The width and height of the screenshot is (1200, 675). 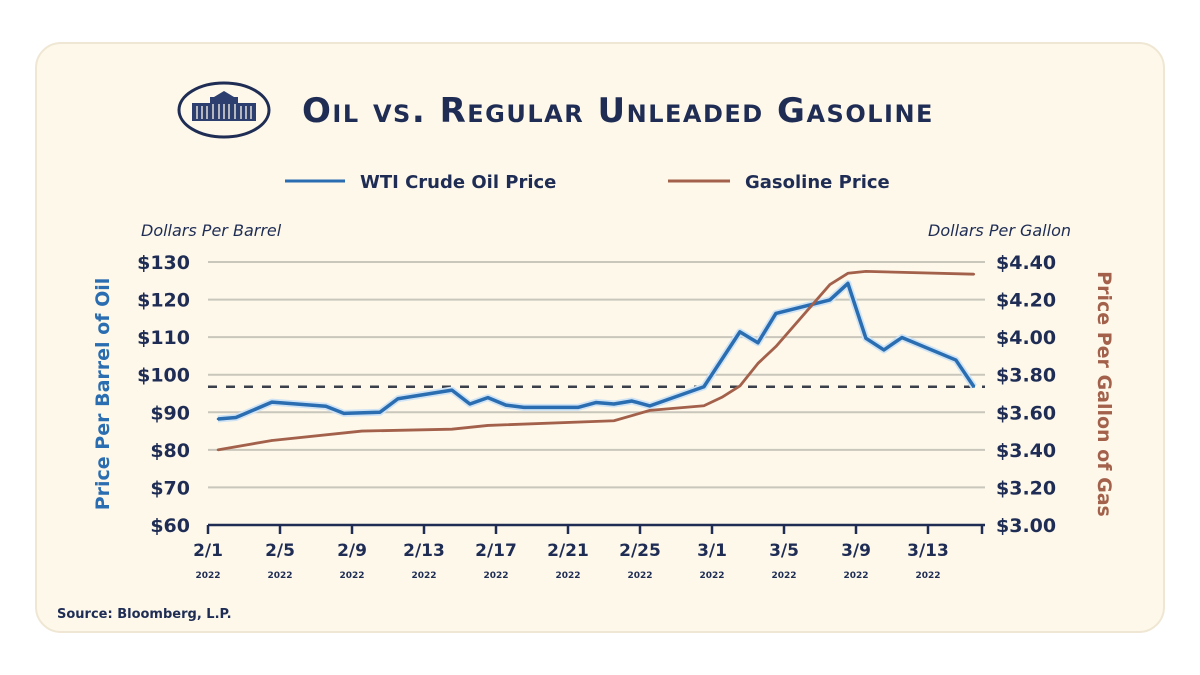 I want to click on source-note: Source: Bloomberg, L.P., so click(x=144, y=614).